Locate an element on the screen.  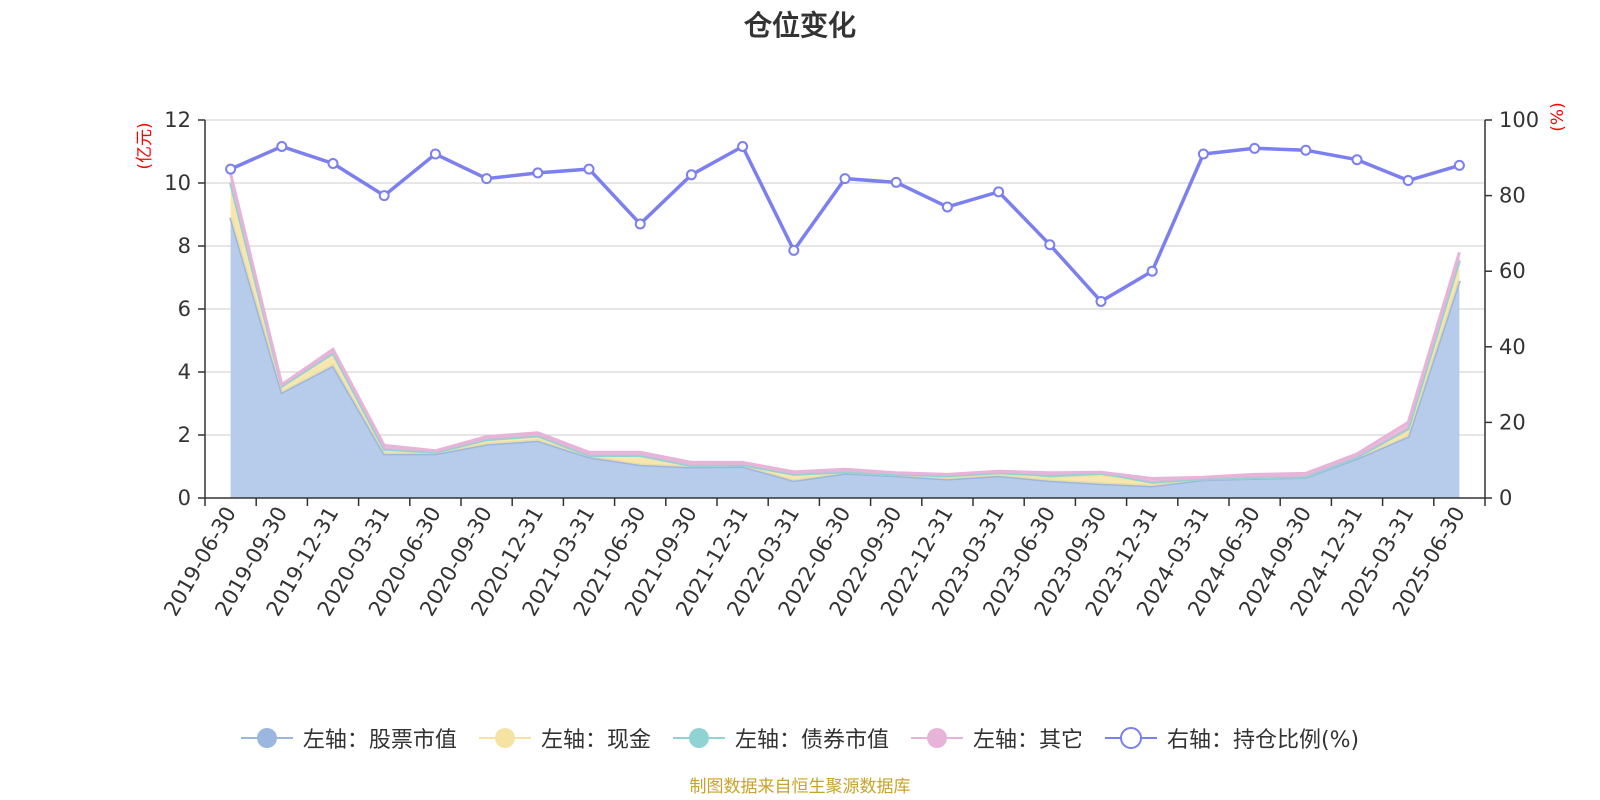
chart-title: 仓位变化 is located at coordinates (799, 25).